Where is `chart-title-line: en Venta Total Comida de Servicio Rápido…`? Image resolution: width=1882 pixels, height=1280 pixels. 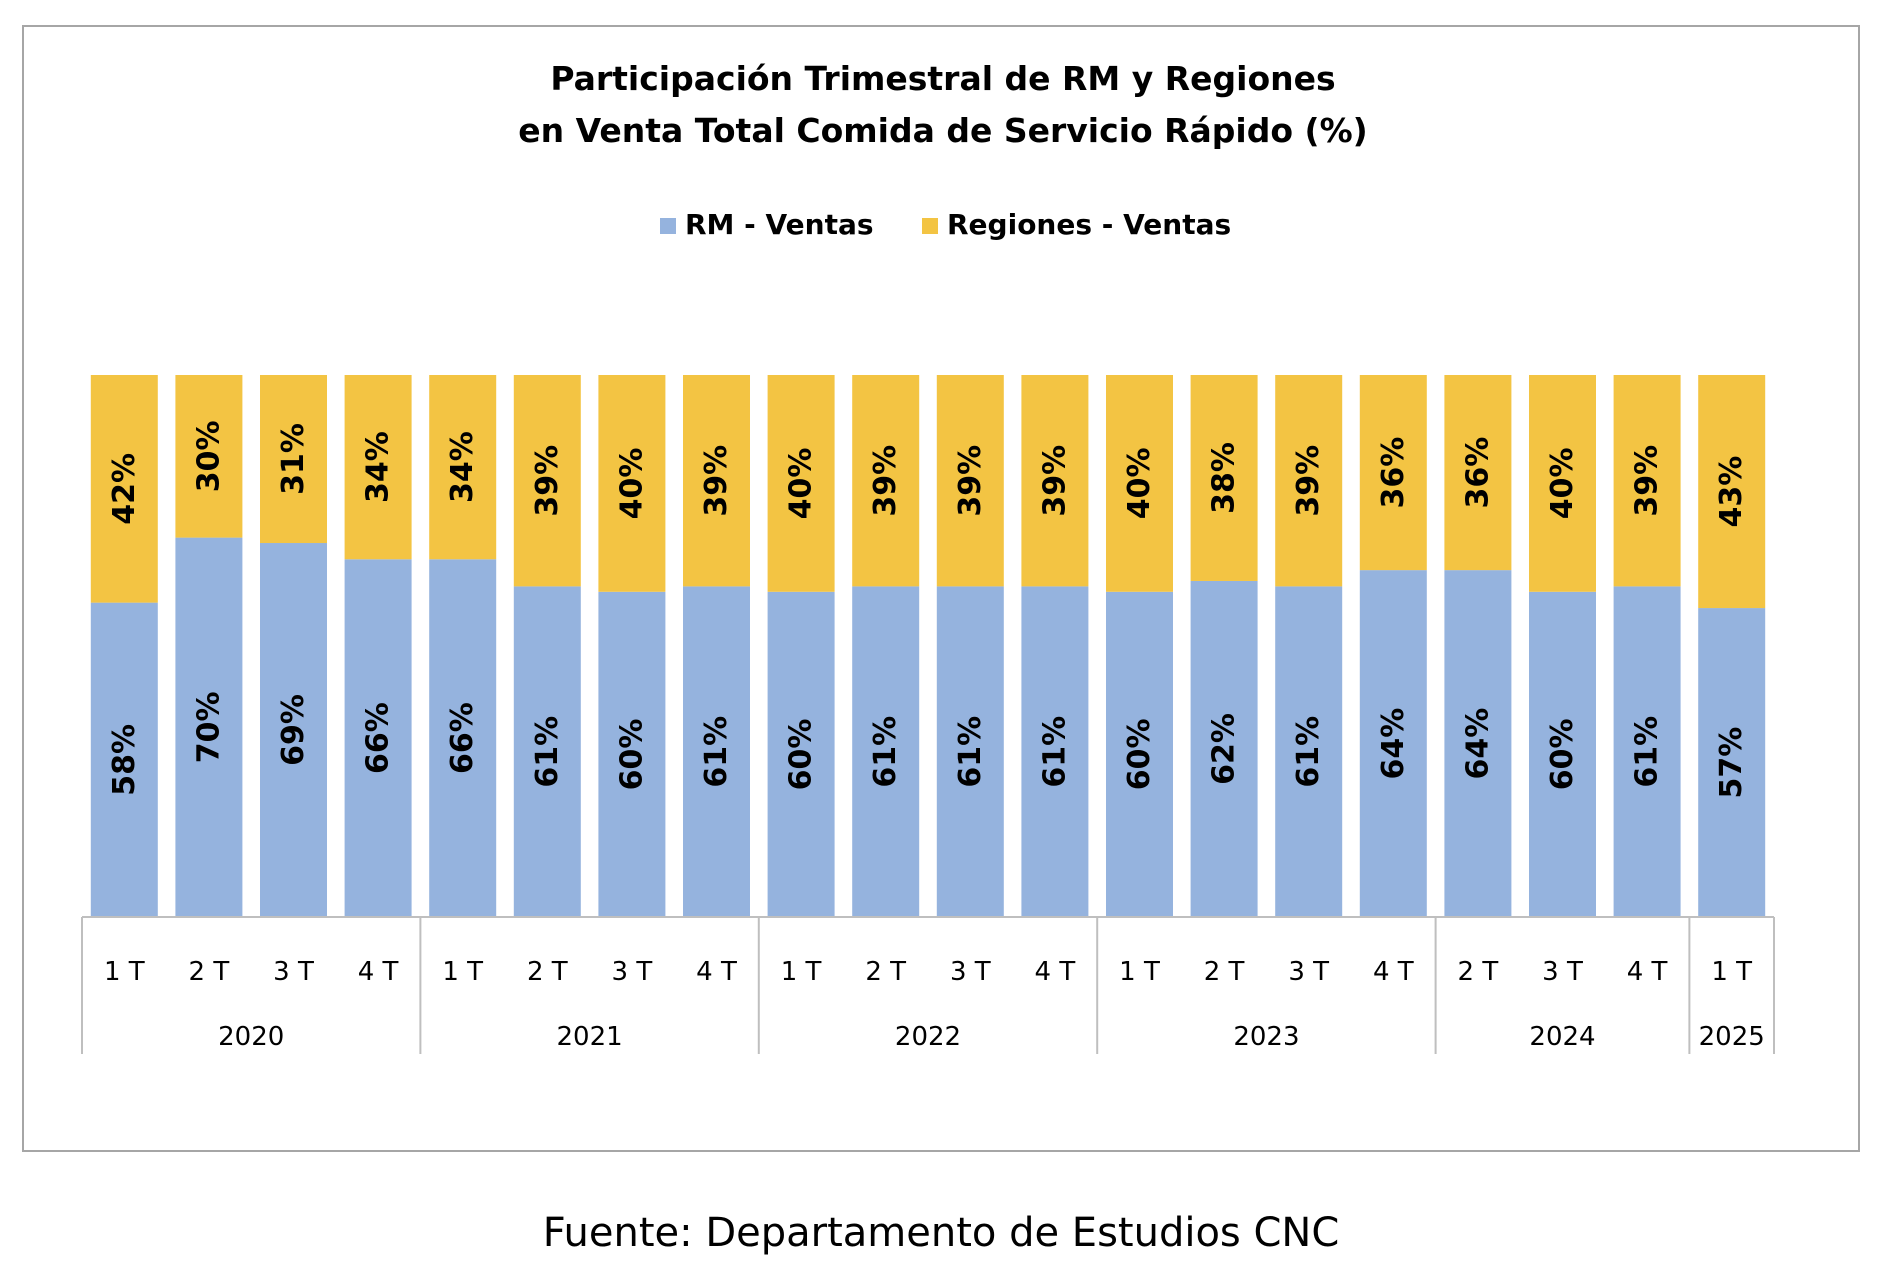
chart-title-line: en Venta Total Comida de Servicio Rápido… is located at coordinates (943, 130).